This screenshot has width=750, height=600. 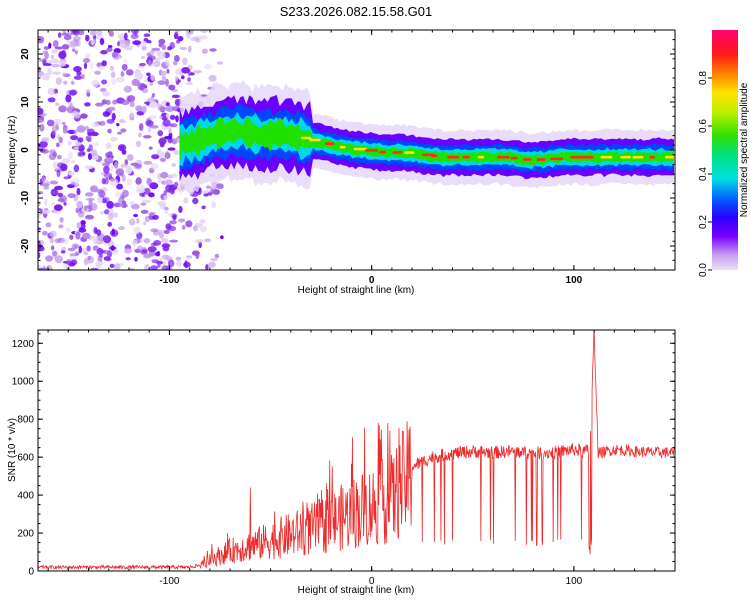 What do you see at coordinates (427, 137) in the screenshot?
I see `spectrogram-ridge` at bounding box center [427, 137].